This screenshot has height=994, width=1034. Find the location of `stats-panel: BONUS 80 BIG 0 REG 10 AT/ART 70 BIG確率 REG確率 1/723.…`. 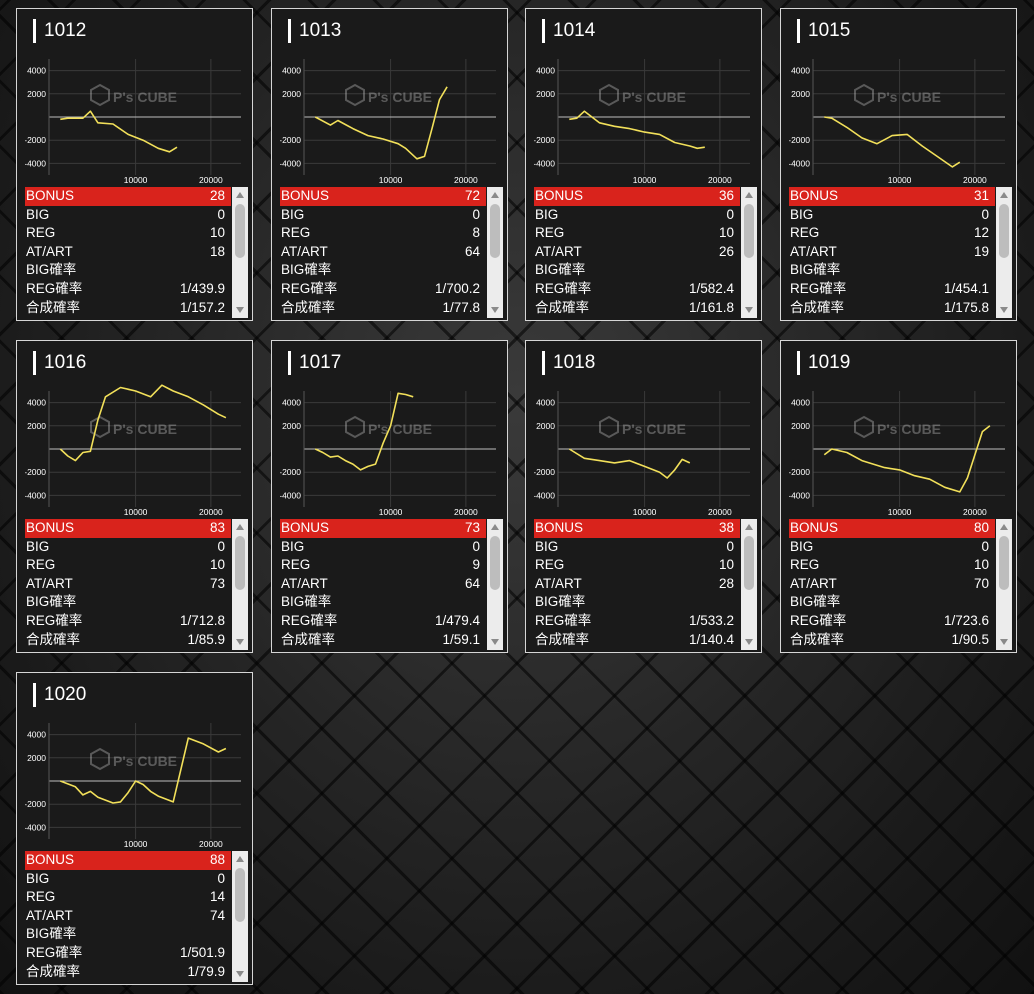

stats-panel: BONUS 80 BIG 0 REG 10 AT/ART 70 BIG確率 REG確率 1/723.… is located at coordinates (900, 584).